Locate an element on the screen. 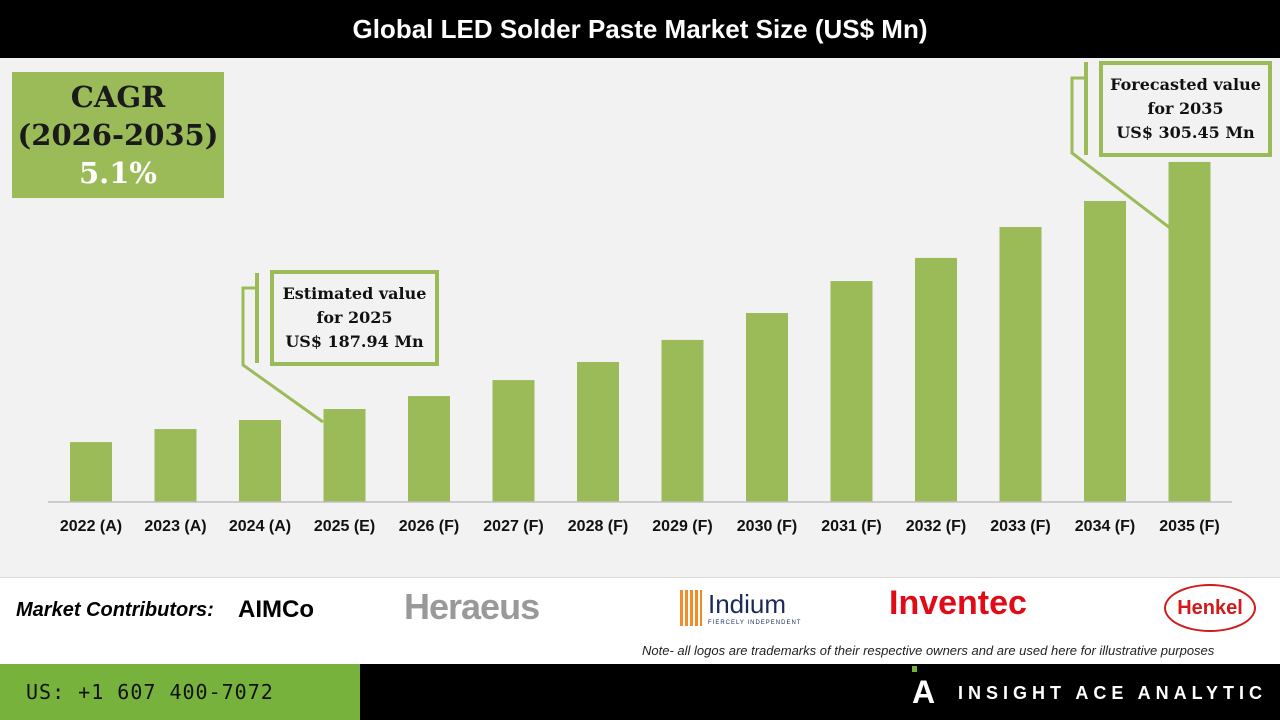  brand-name: INSIGHT ACE ANALYTIC is located at coordinates (1113, 693).